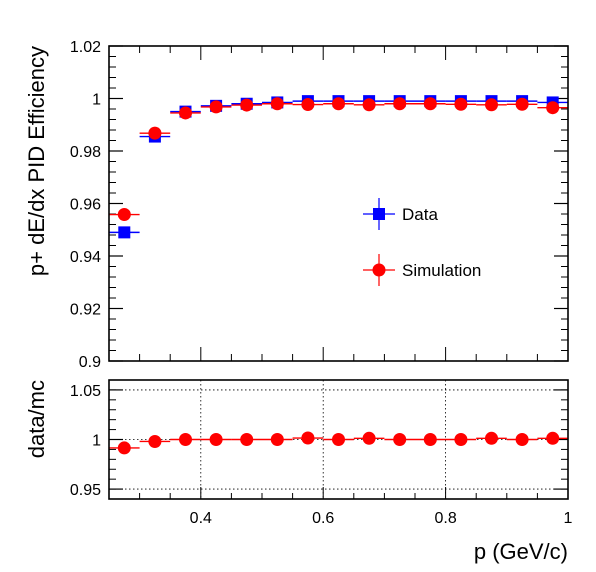 The image size is (596, 572). Describe the element at coordinates (96, 441) in the screenshot. I see `ratio-y-tick-label: 1` at that location.